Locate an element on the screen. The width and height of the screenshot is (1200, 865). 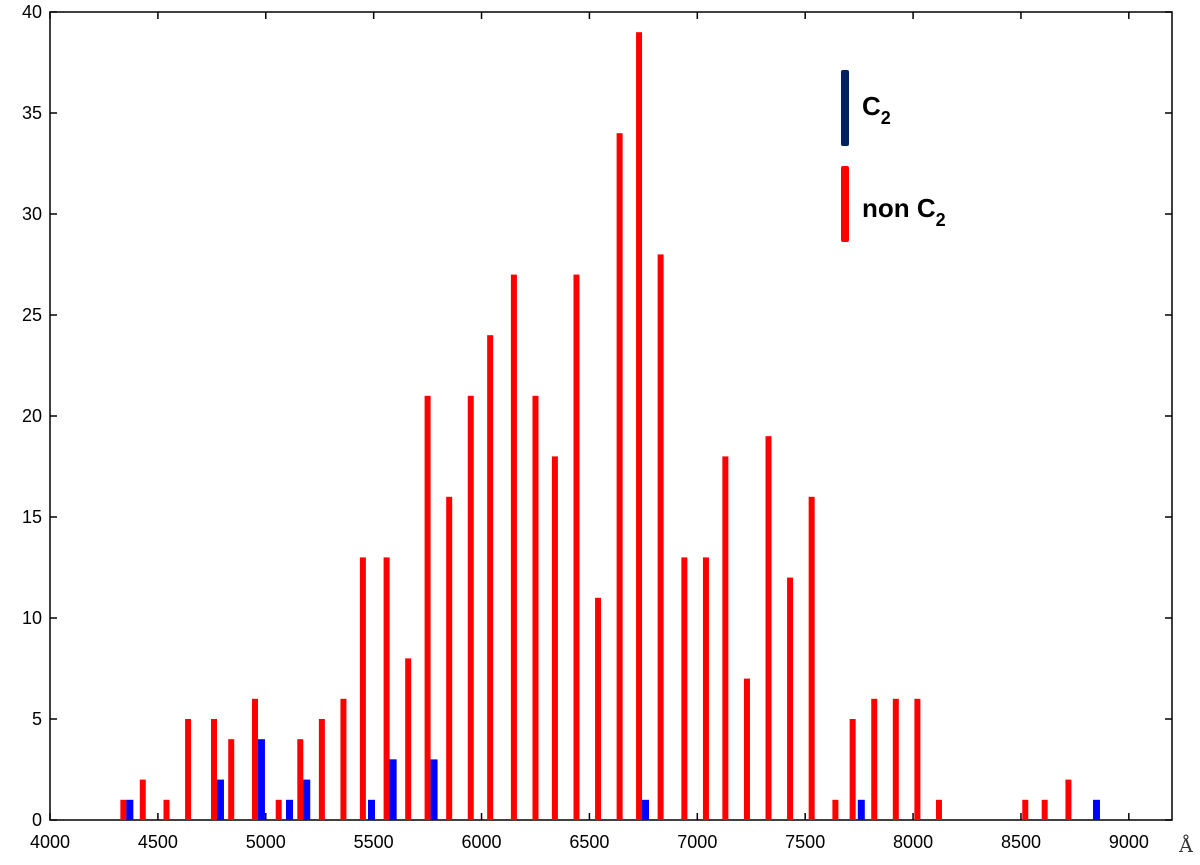
x-tick-label: 7000 is located at coordinates (697, 842).